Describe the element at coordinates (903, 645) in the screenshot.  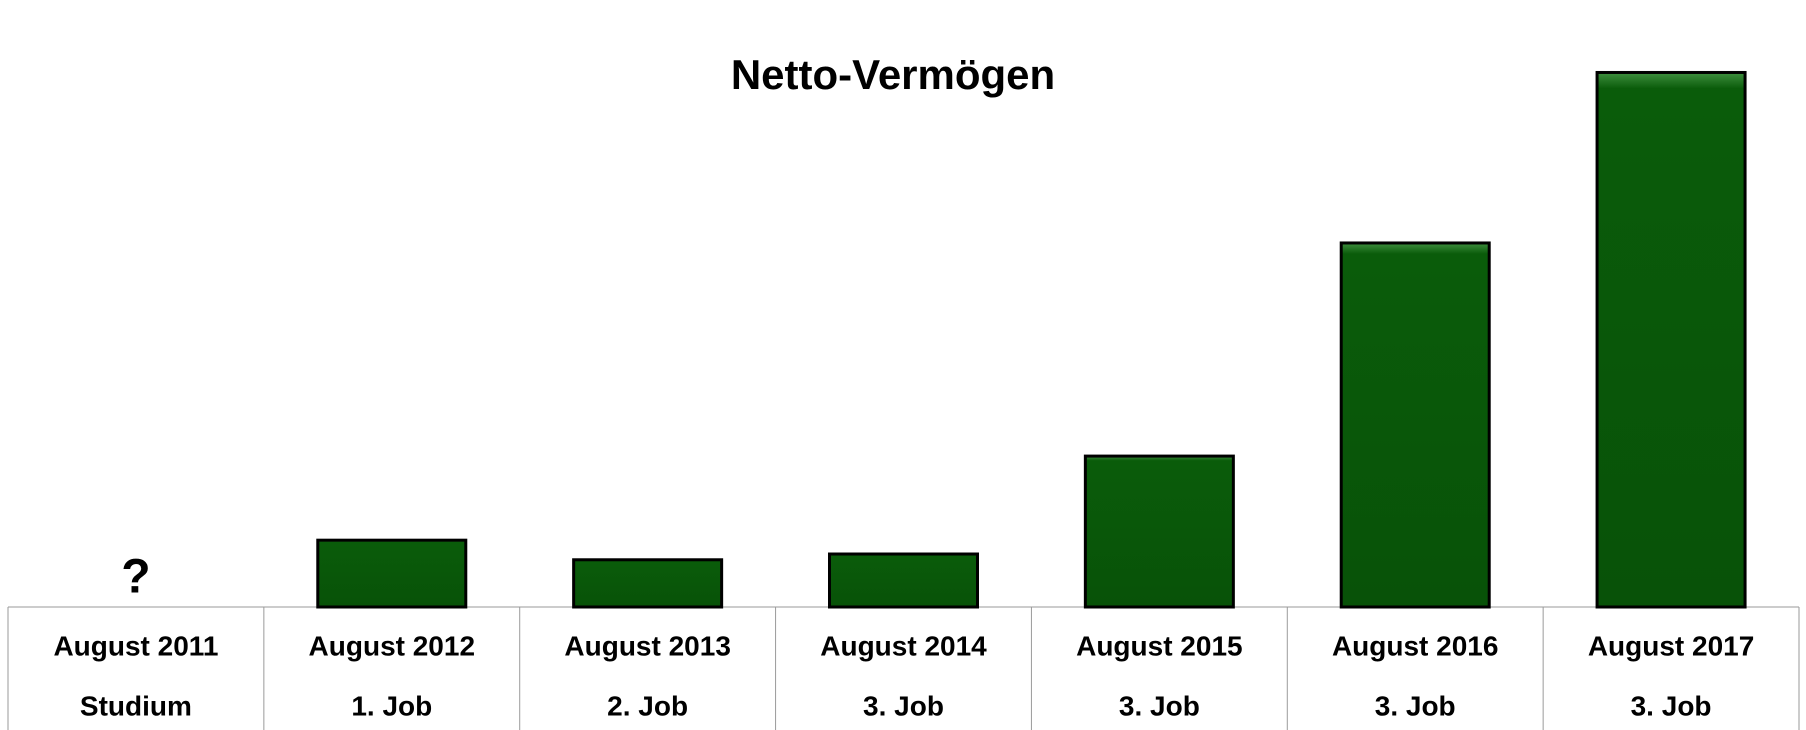
I see `x-tick-label: August 2014` at that location.